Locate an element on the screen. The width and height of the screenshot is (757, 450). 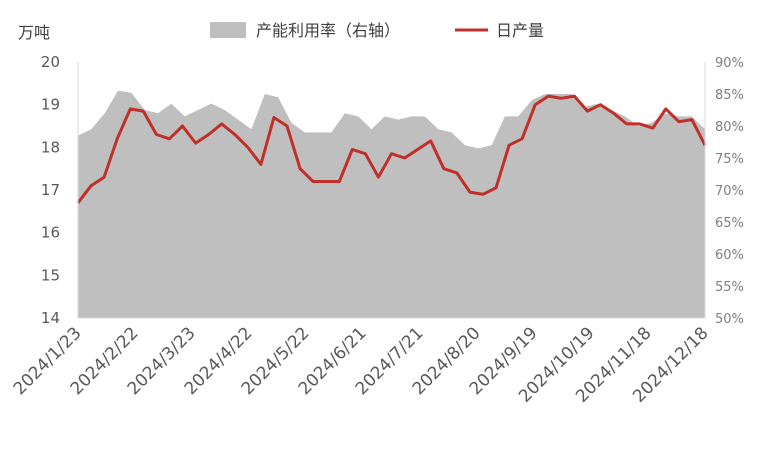
y-right-tick-label: 80% is located at coordinates (729, 127).